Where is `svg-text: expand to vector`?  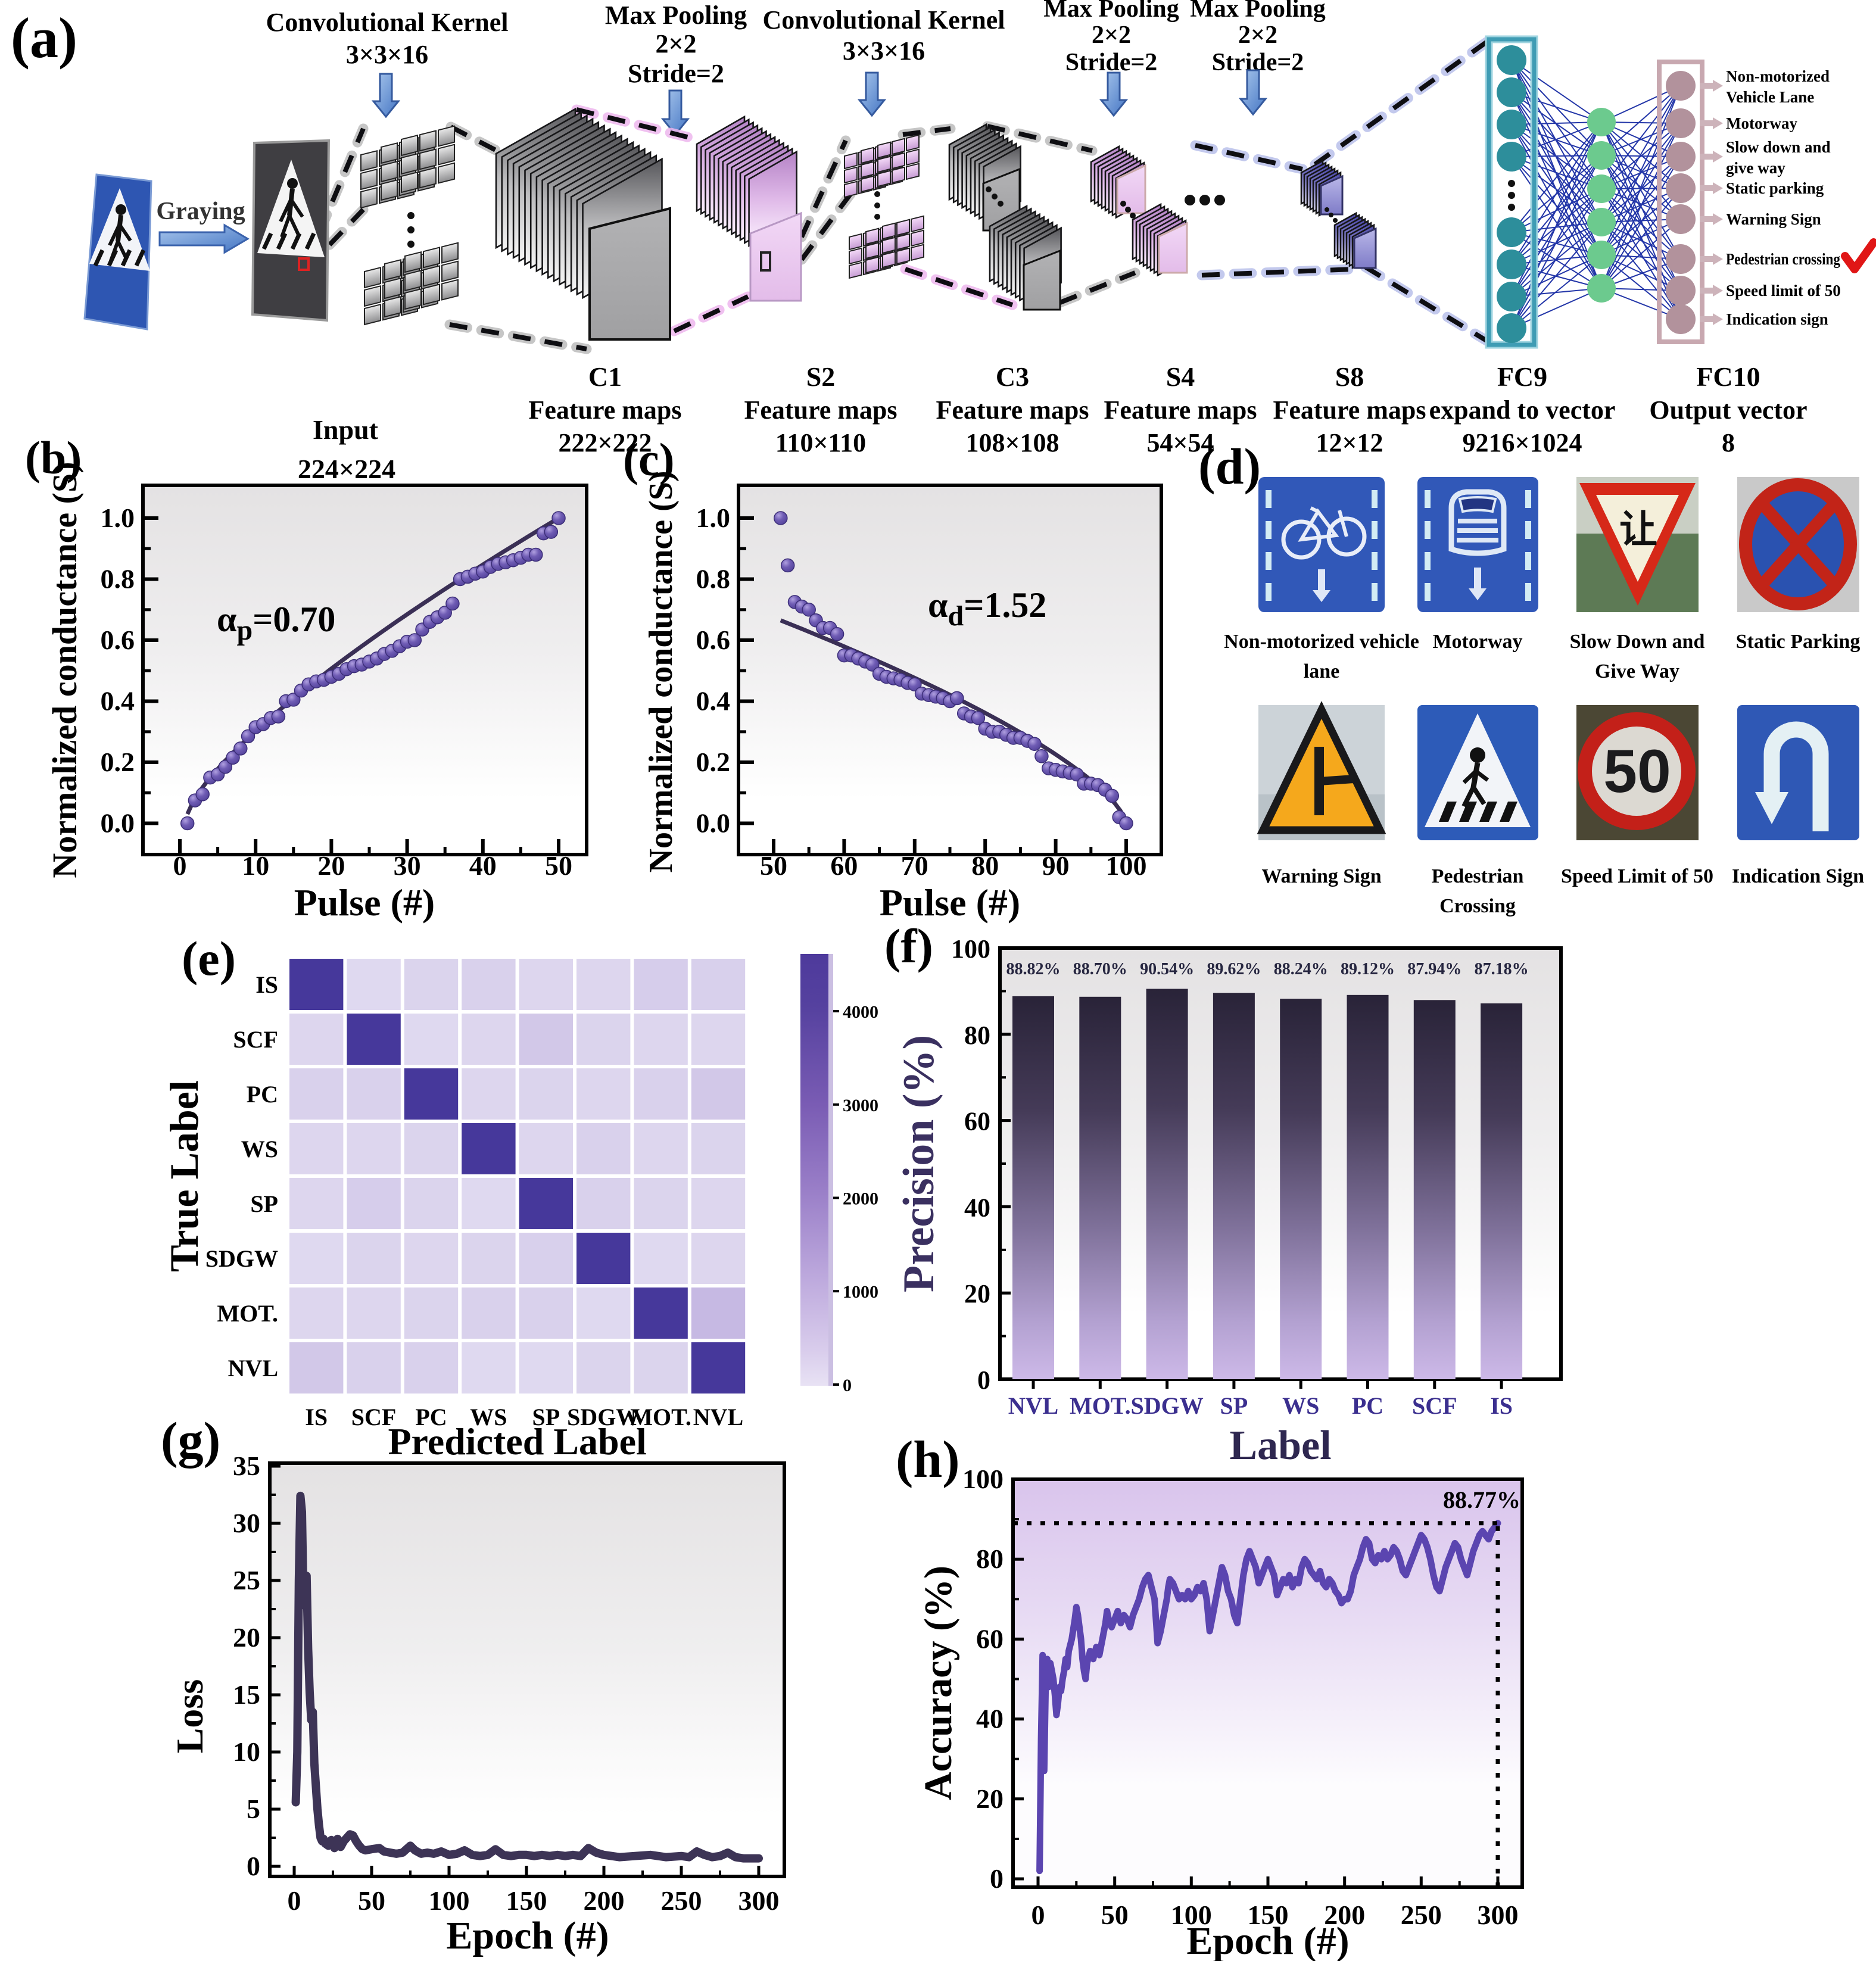
svg-text: expand to vector is located at coordinates (1522, 410).